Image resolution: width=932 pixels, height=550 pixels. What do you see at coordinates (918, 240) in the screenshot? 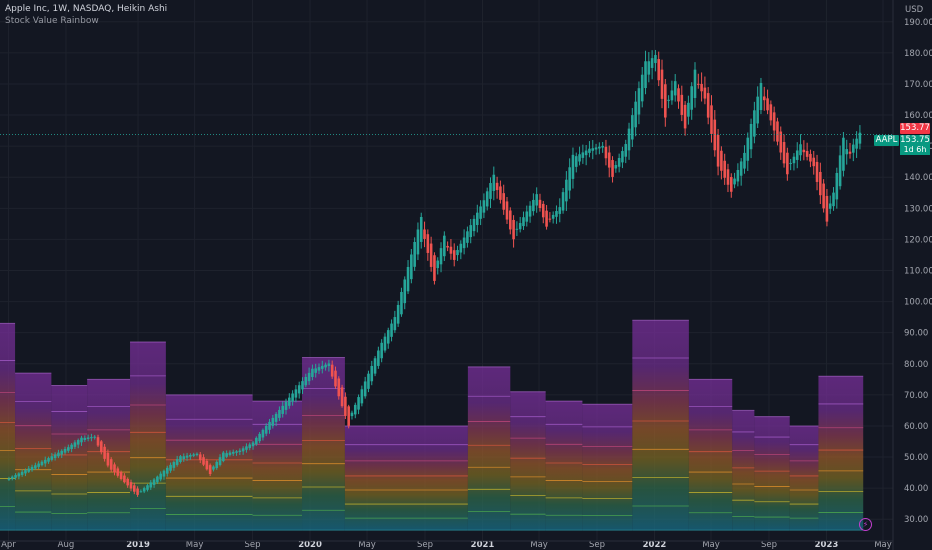
I see `y-tick-label: 120.00` at bounding box center [918, 240].